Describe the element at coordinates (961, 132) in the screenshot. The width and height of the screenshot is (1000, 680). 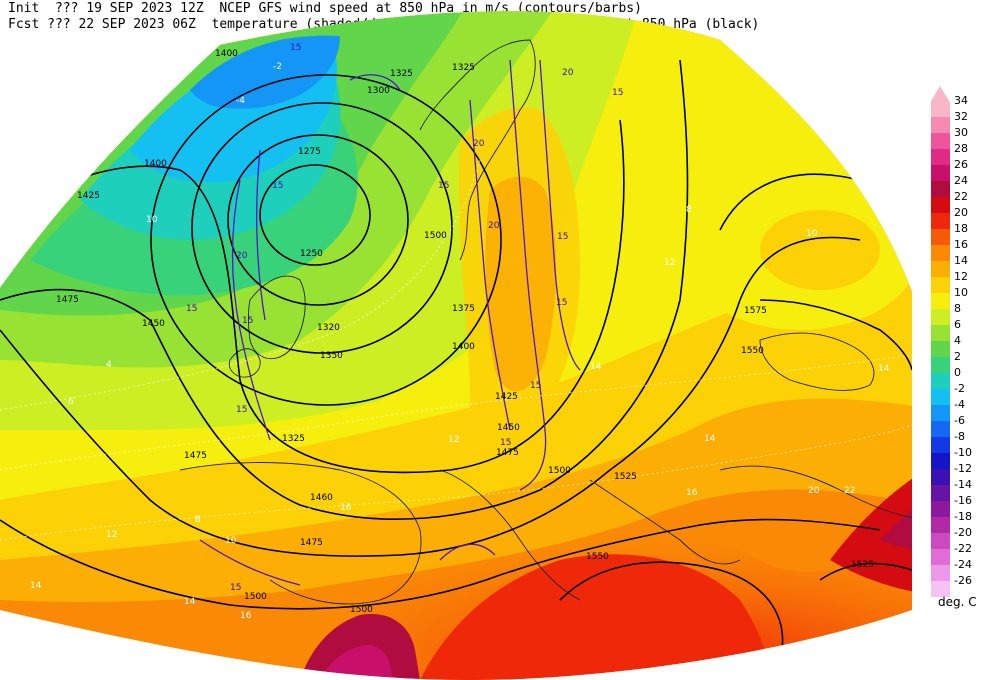
I see `colorbar-label: 30` at that location.